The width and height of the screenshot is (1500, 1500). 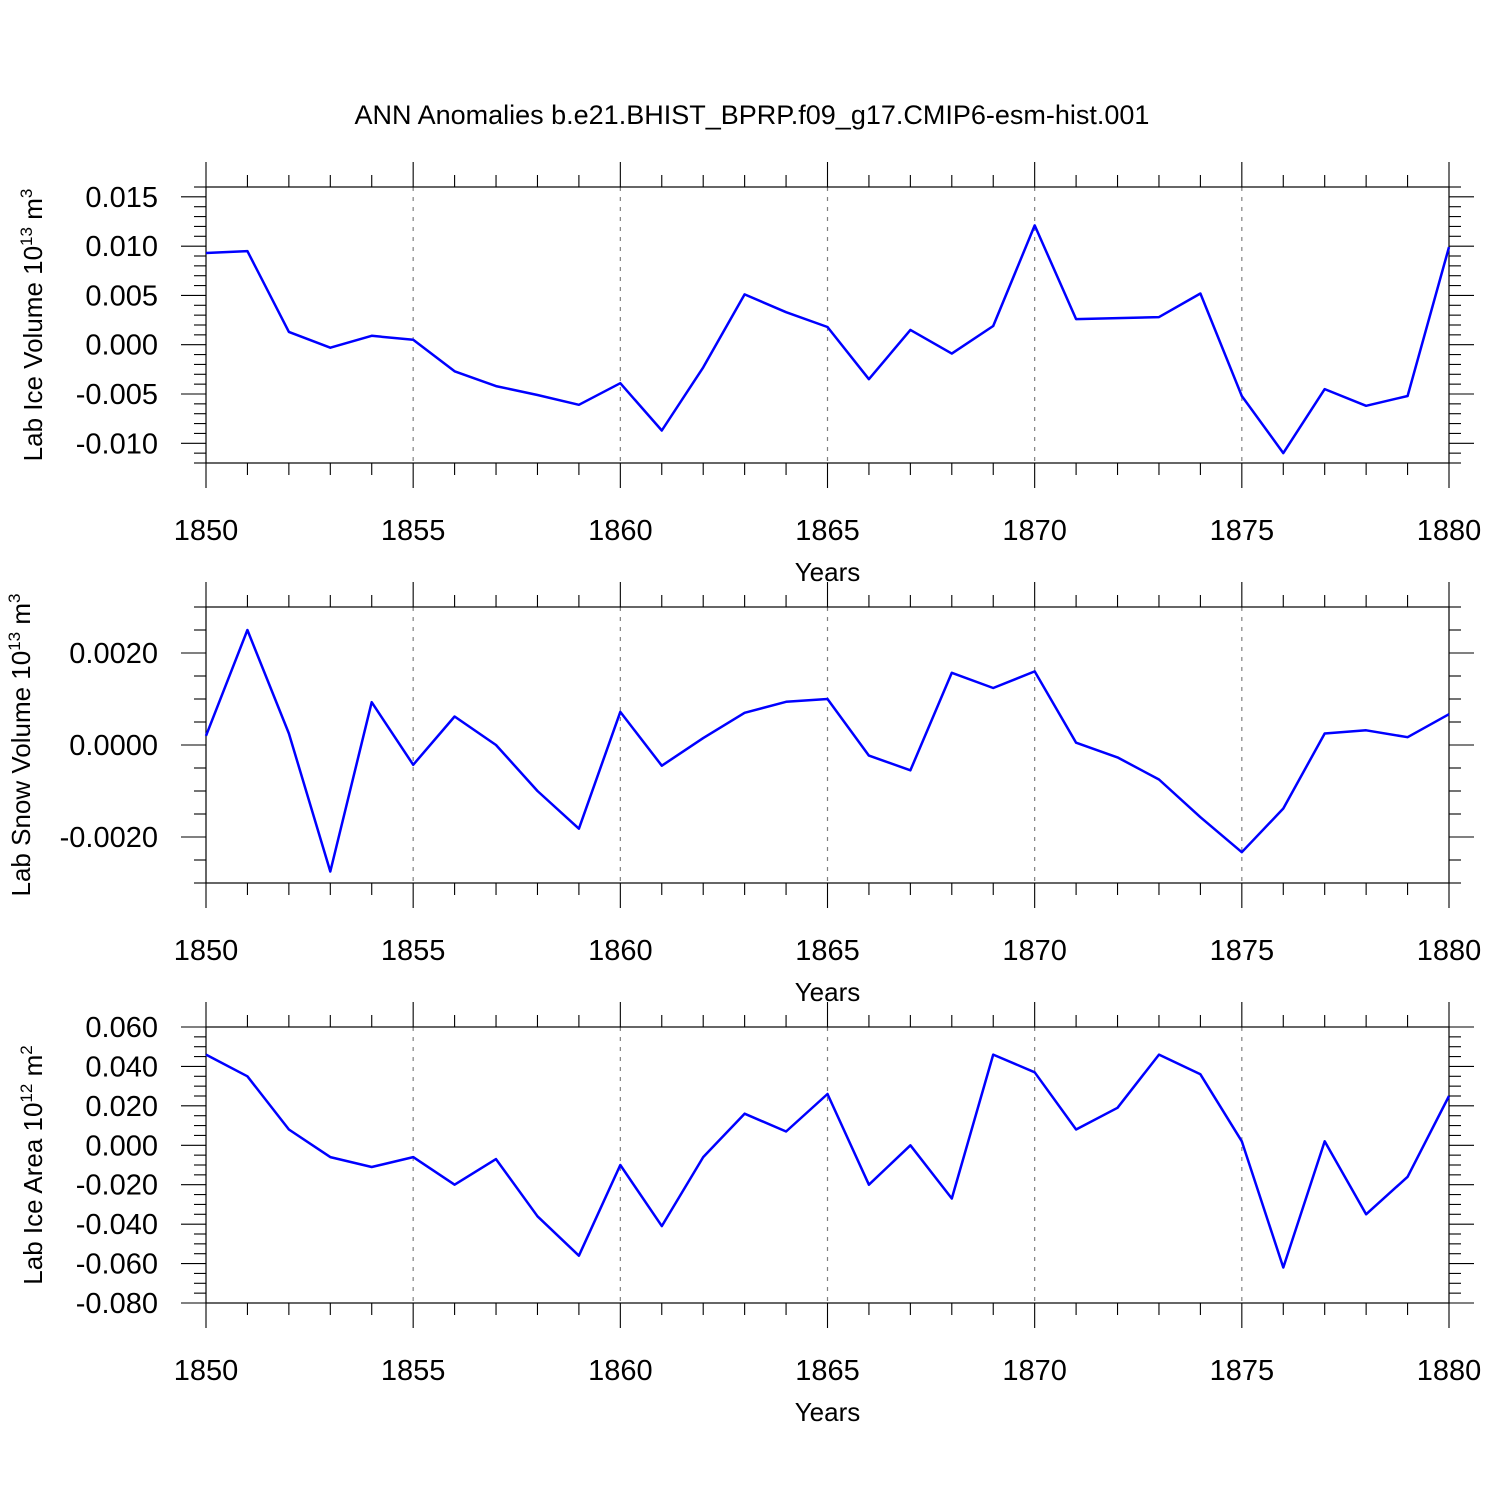 What do you see at coordinates (21, 774) in the screenshot?
I see `y-axis-title-text: Lab Snow Volume 10` at bounding box center [21, 774].